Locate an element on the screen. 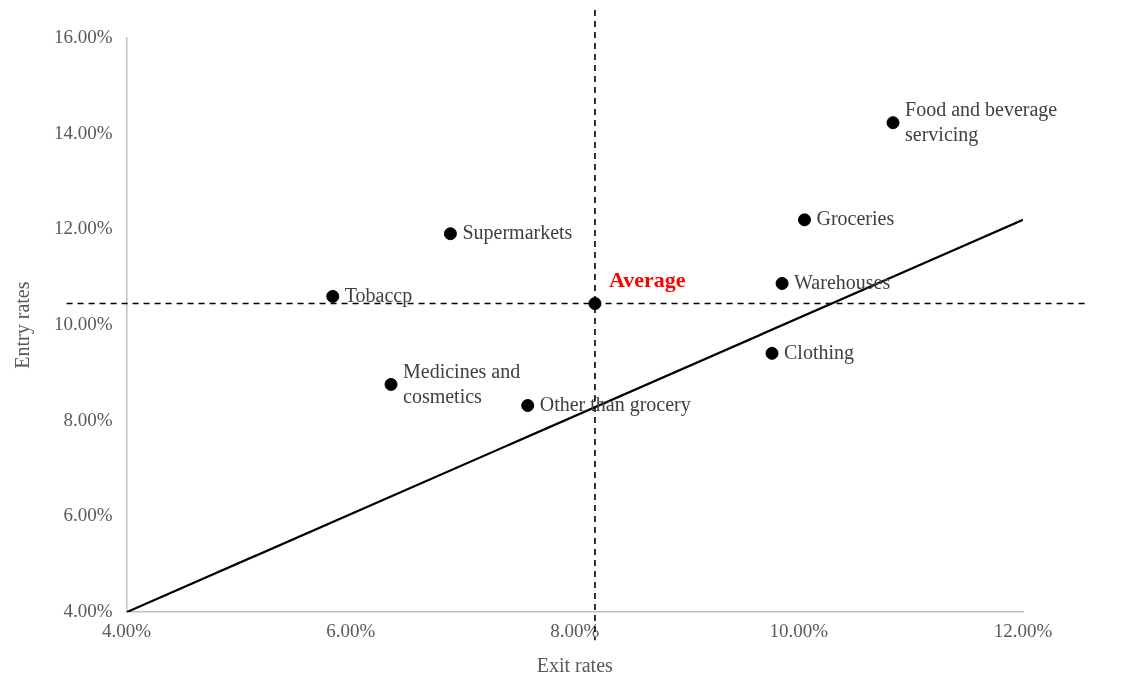 The width and height of the screenshot is (1121, 691). annotation: Supermarkets is located at coordinates (517, 232).